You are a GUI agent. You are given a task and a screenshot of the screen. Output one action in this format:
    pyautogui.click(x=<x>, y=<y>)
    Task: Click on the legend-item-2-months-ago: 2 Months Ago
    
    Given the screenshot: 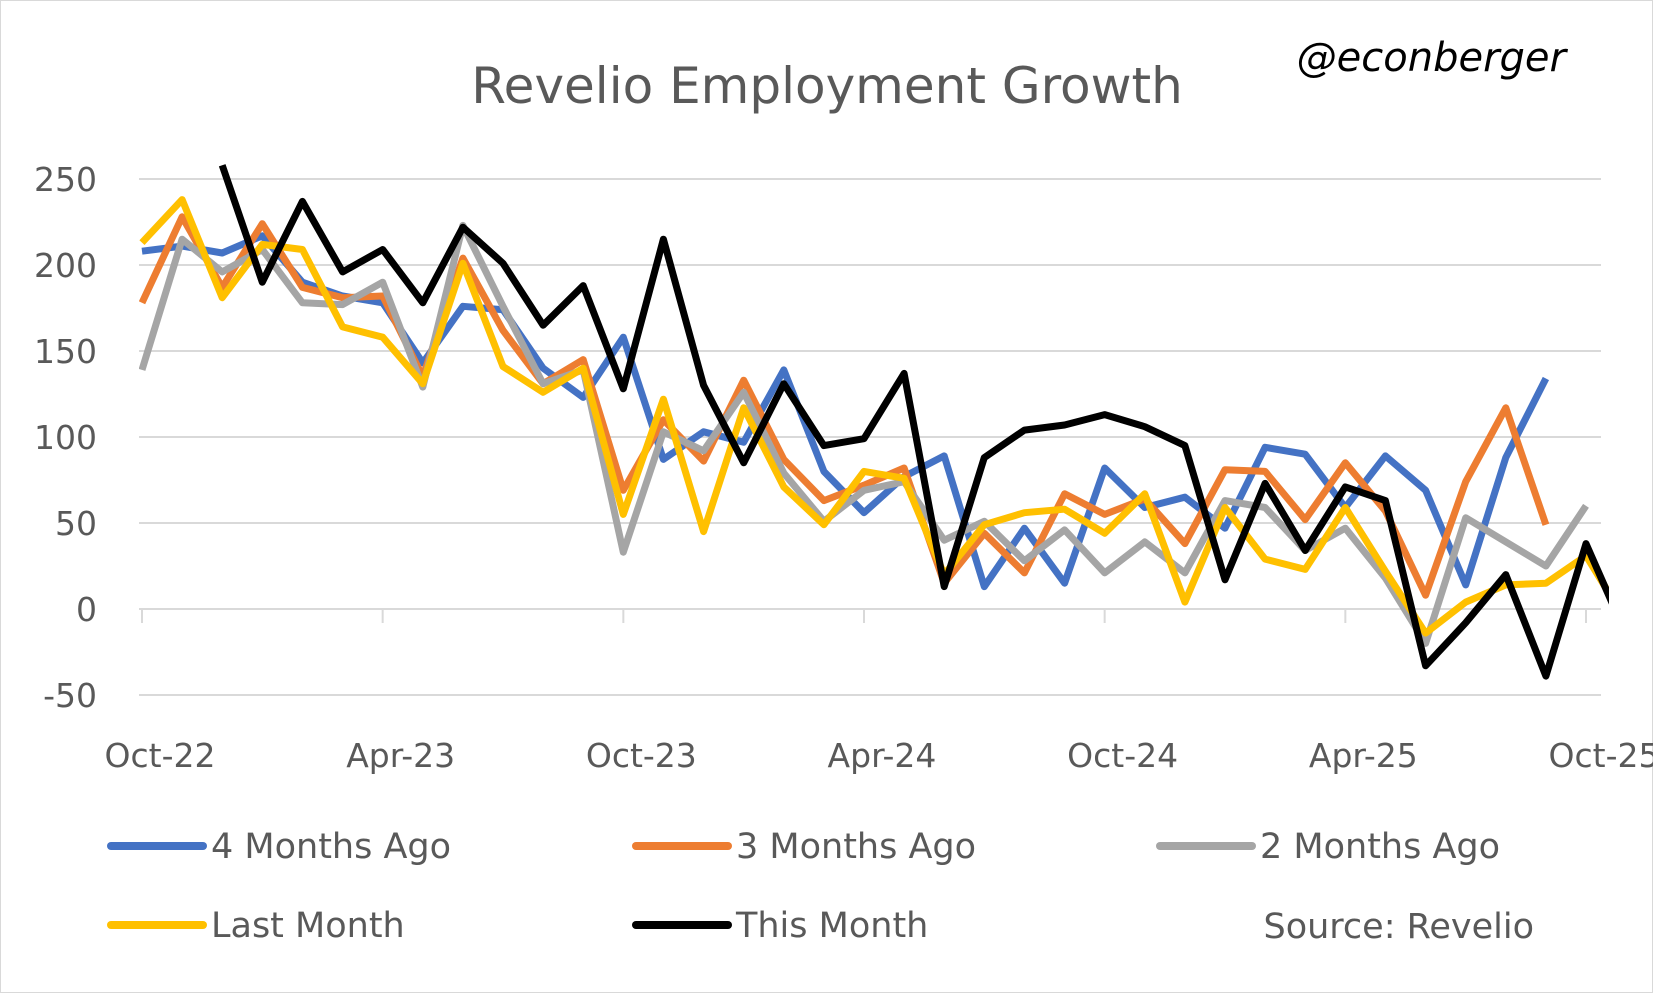 What is the action you would take?
    pyautogui.click(x=1330, y=847)
    